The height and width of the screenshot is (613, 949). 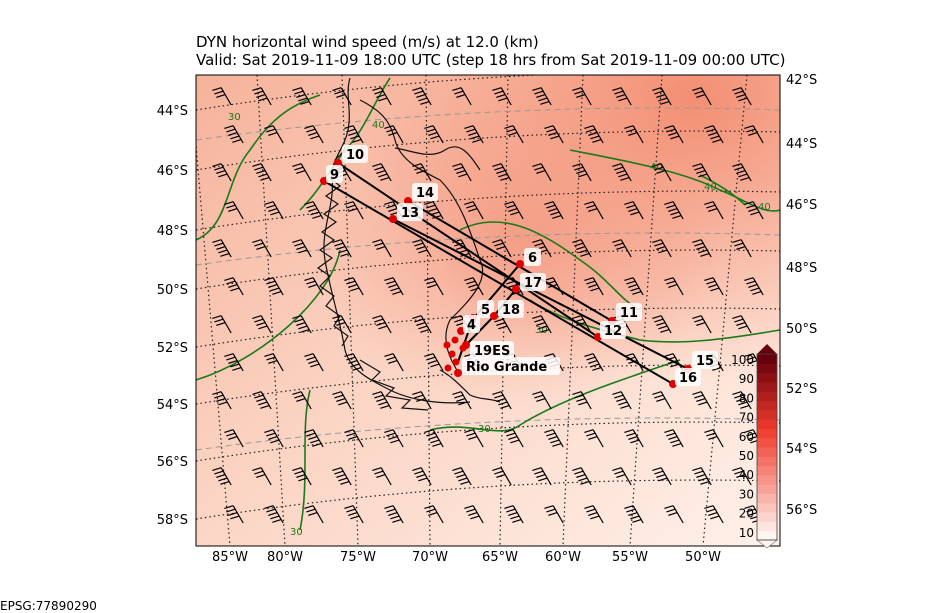 What do you see at coordinates (801, 80) in the screenshot?
I see `right-lat-label: 42°S` at bounding box center [801, 80].